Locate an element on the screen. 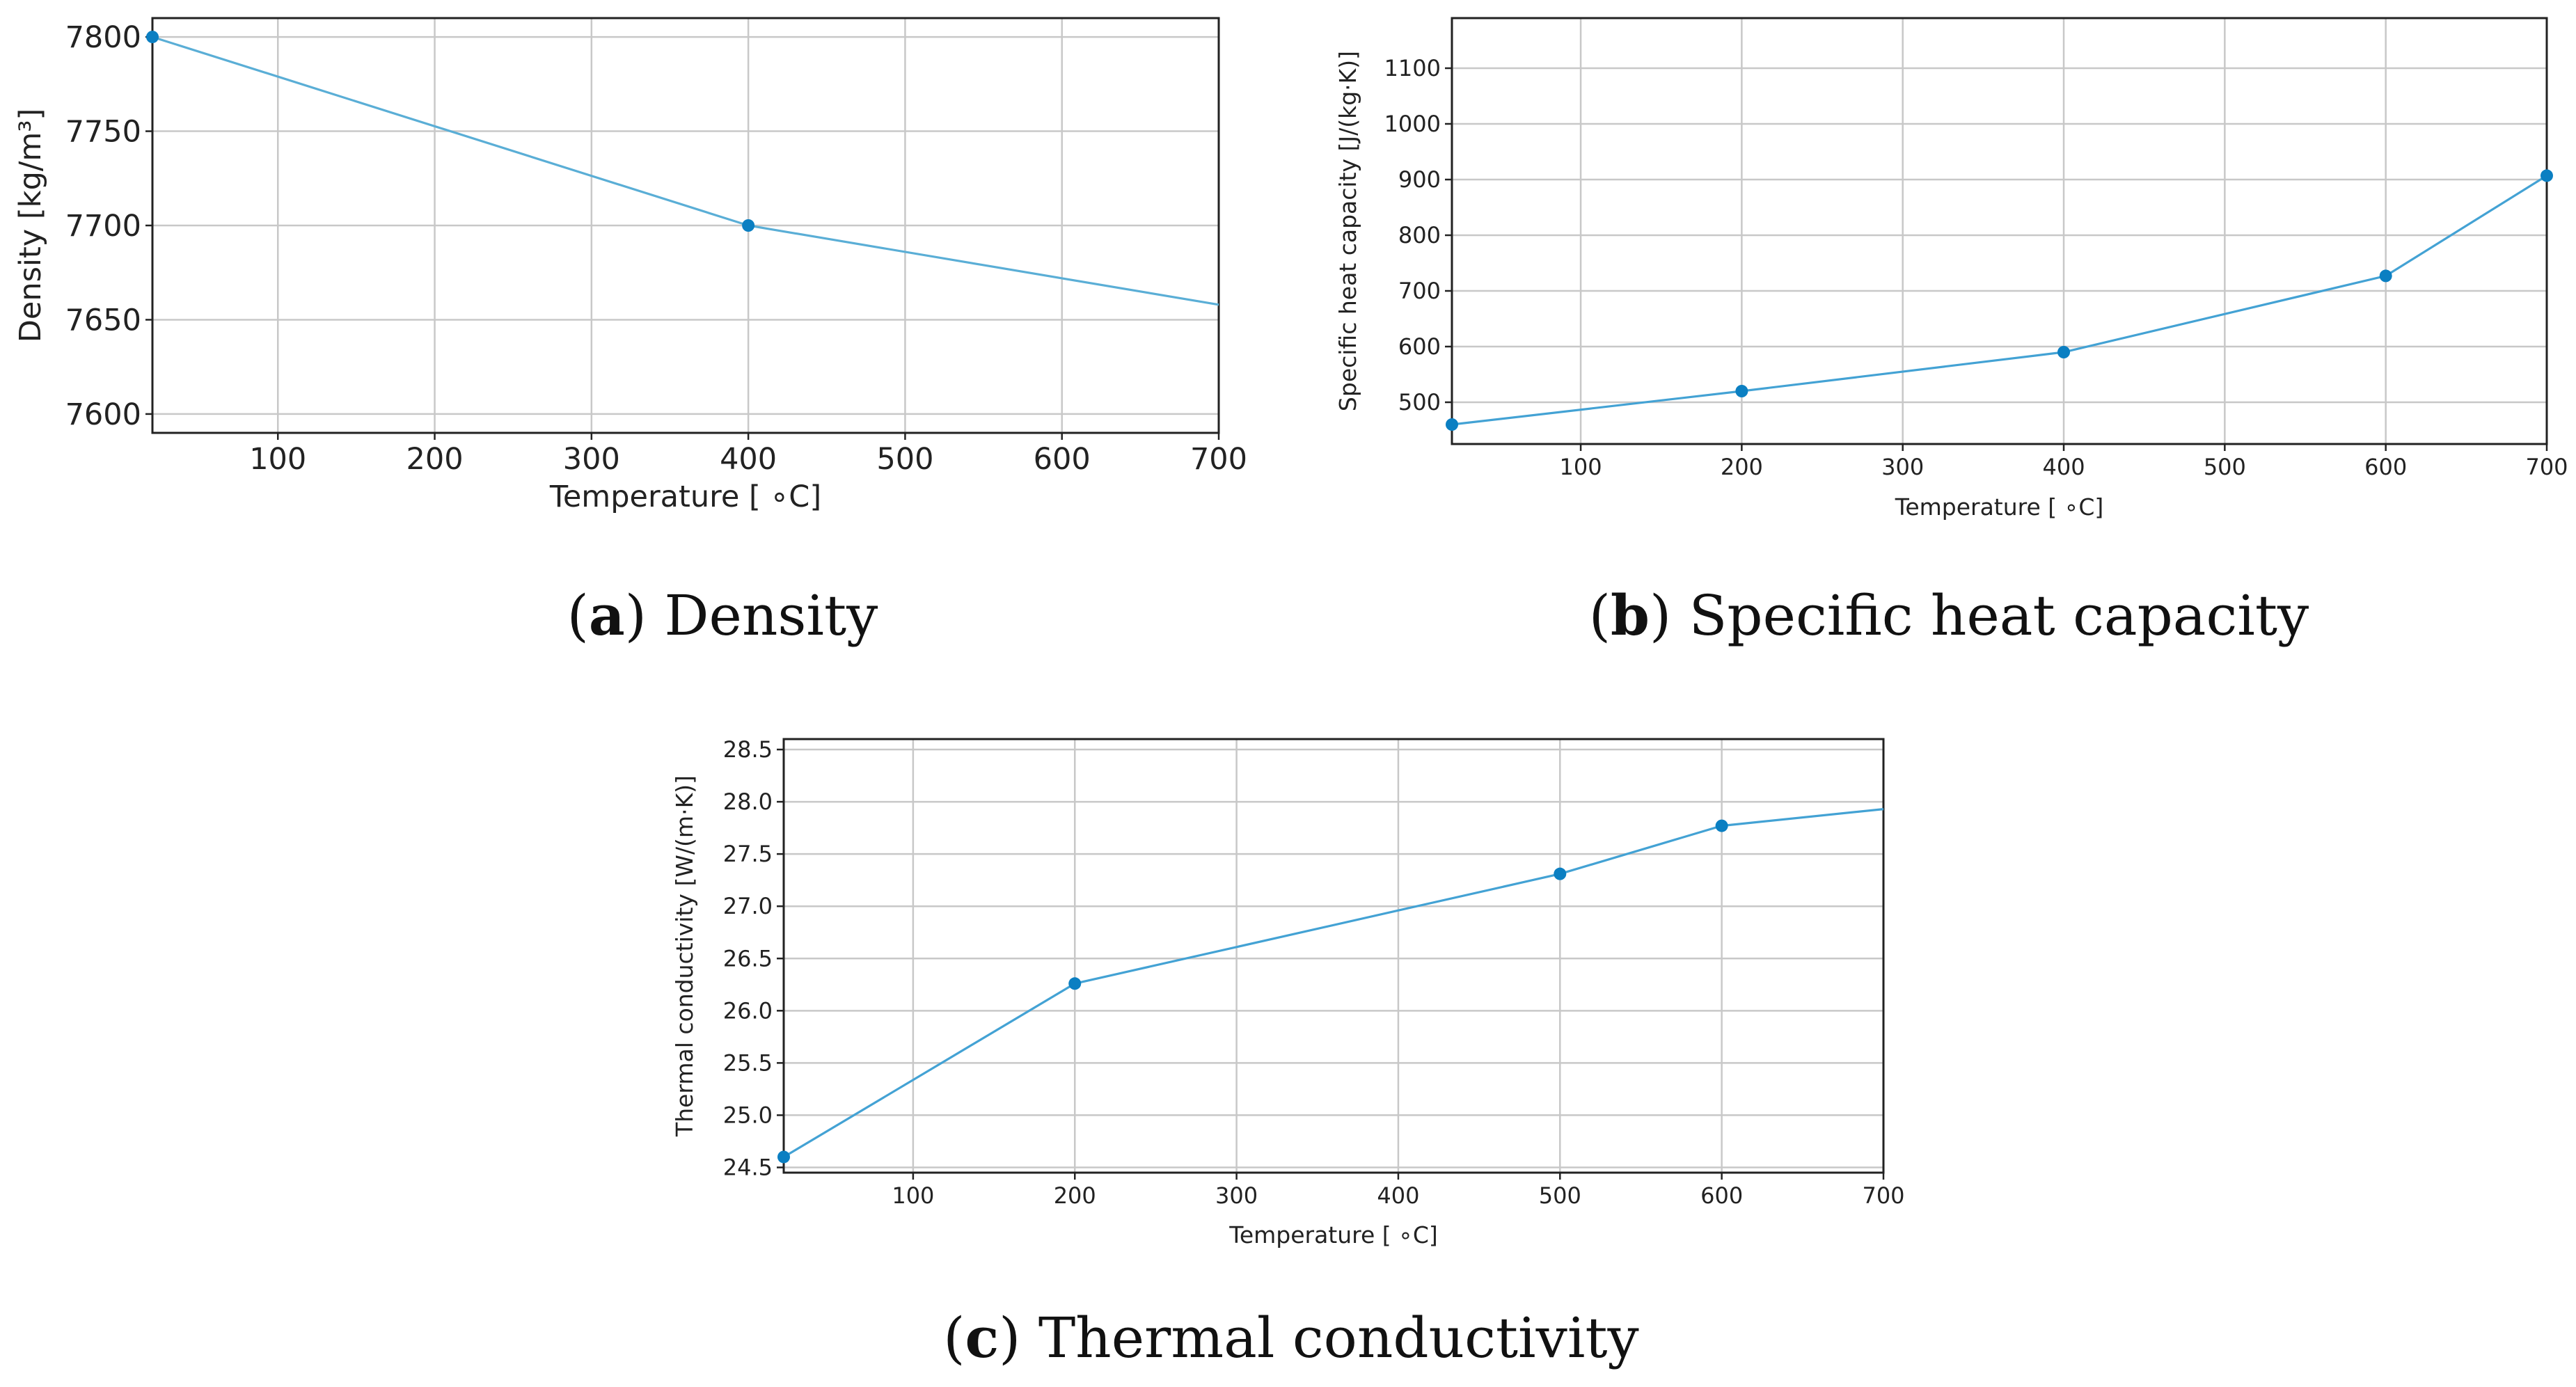  density-y-axis-label: Density [kg/m³] is located at coordinates (30, 226).